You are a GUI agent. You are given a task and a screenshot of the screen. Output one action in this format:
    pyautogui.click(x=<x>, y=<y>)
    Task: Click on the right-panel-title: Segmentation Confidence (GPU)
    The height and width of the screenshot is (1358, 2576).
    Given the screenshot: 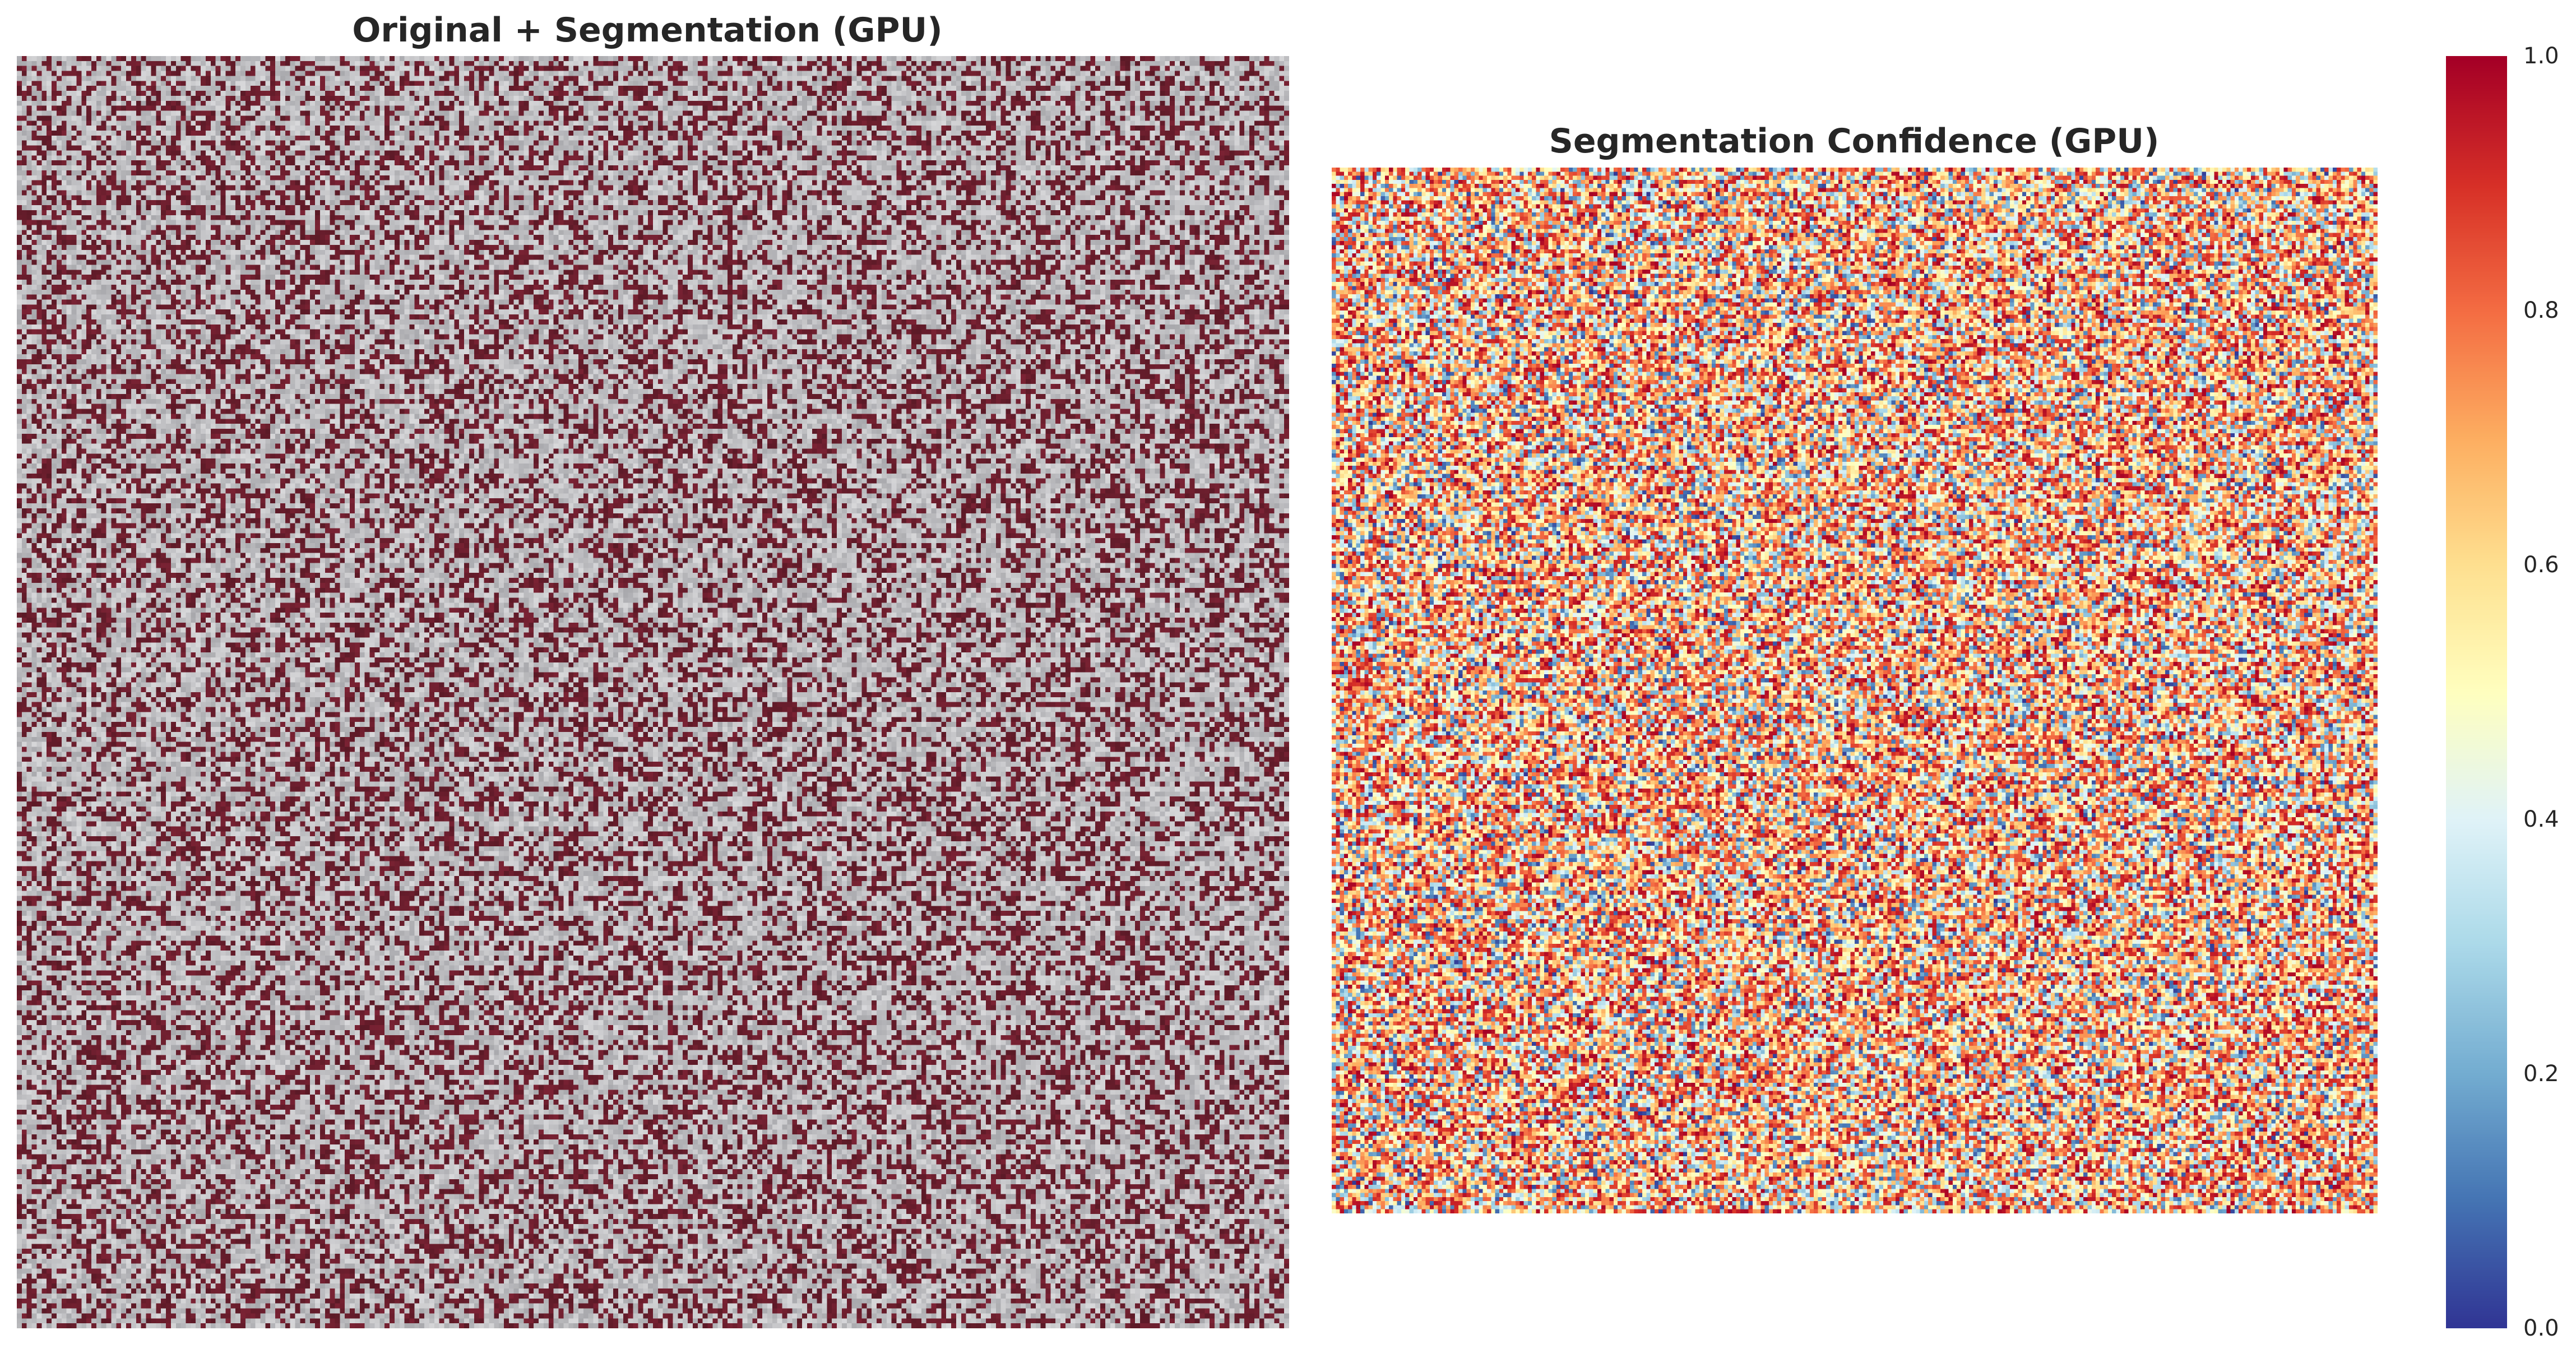 What is the action you would take?
    pyautogui.click(x=1854, y=141)
    